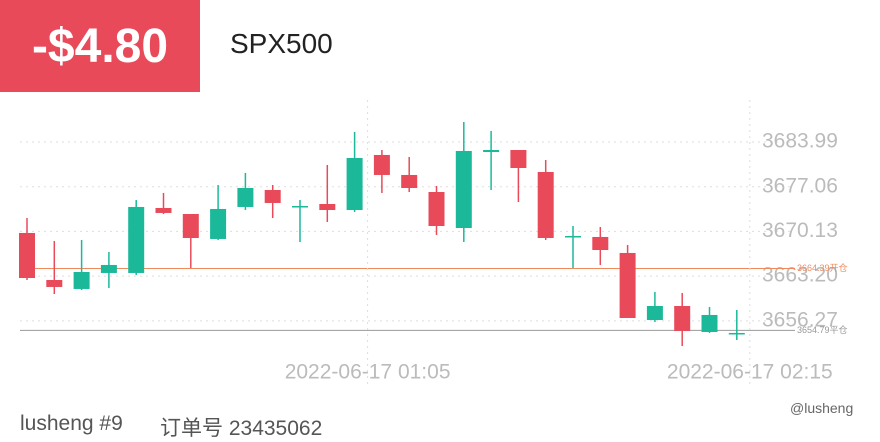 The height and width of the screenshot is (442, 880). Describe the element at coordinates (800, 185) in the screenshot. I see `y-tick-label: 3677.06` at that location.